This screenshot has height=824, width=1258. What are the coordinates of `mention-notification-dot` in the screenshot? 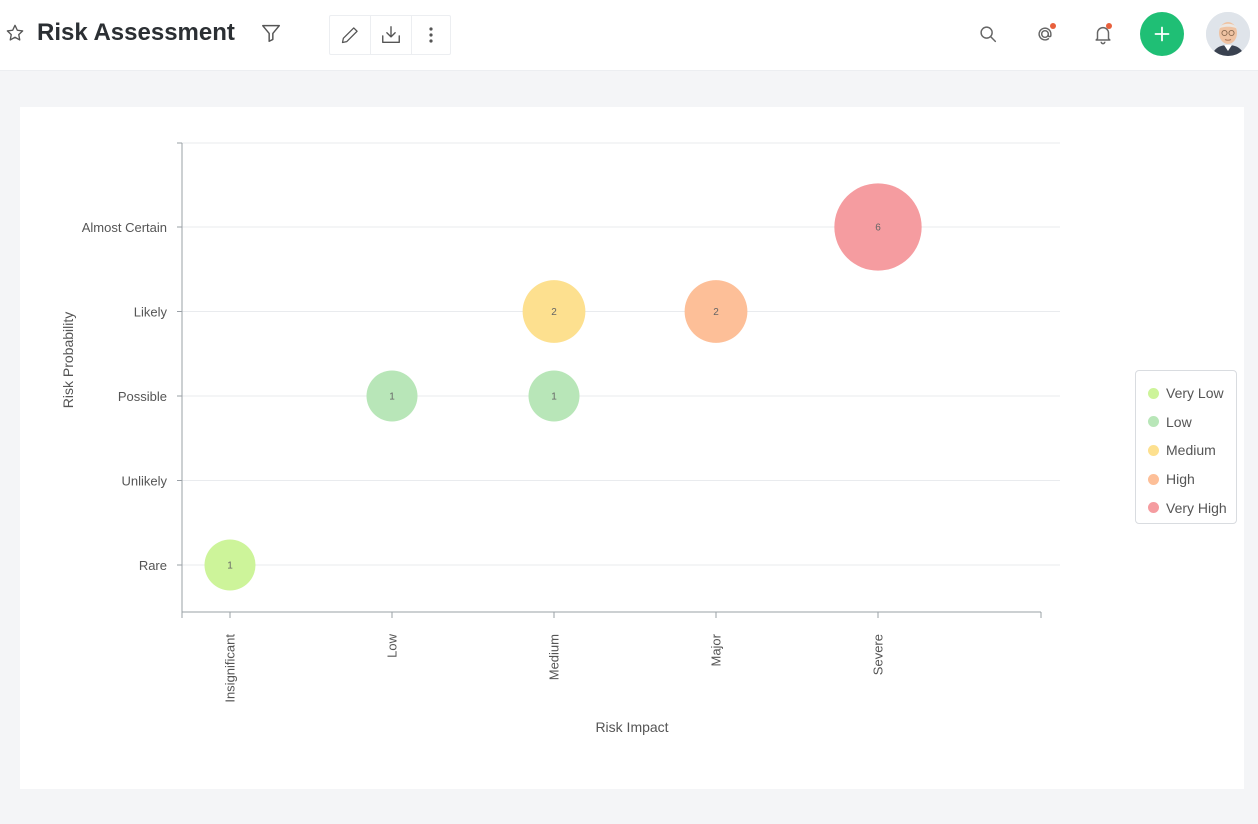 It's located at (1053, 26).